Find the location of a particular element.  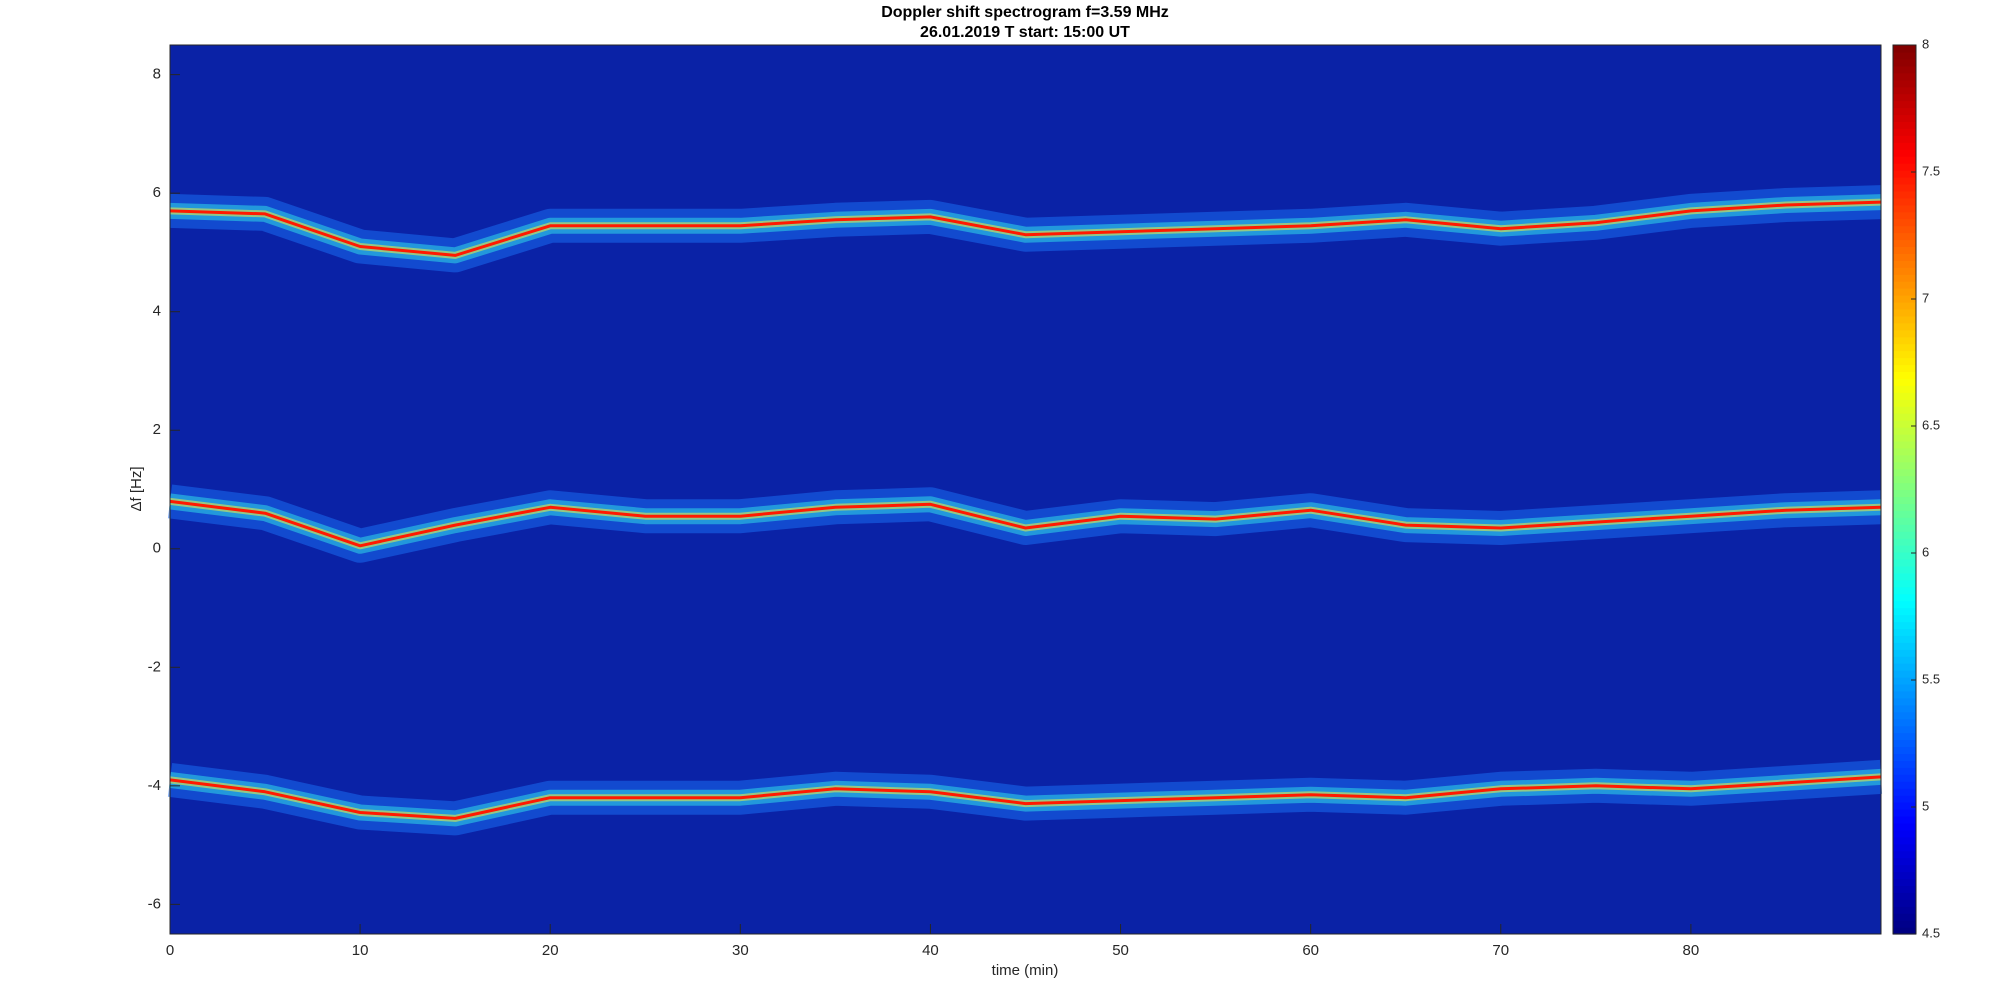

colorbar-tick-label: 5 is located at coordinates (1925, 805).